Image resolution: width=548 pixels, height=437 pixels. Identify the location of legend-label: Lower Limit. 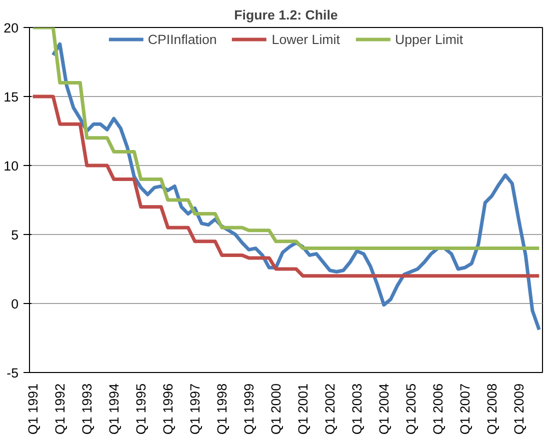
(306, 39).